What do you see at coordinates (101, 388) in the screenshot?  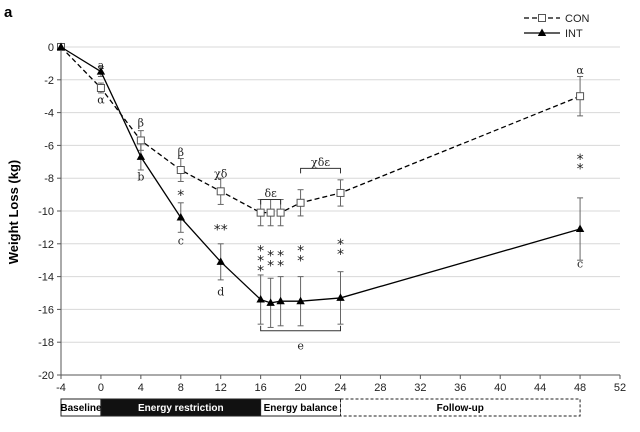 I see `x-tick-label: 0` at bounding box center [101, 388].